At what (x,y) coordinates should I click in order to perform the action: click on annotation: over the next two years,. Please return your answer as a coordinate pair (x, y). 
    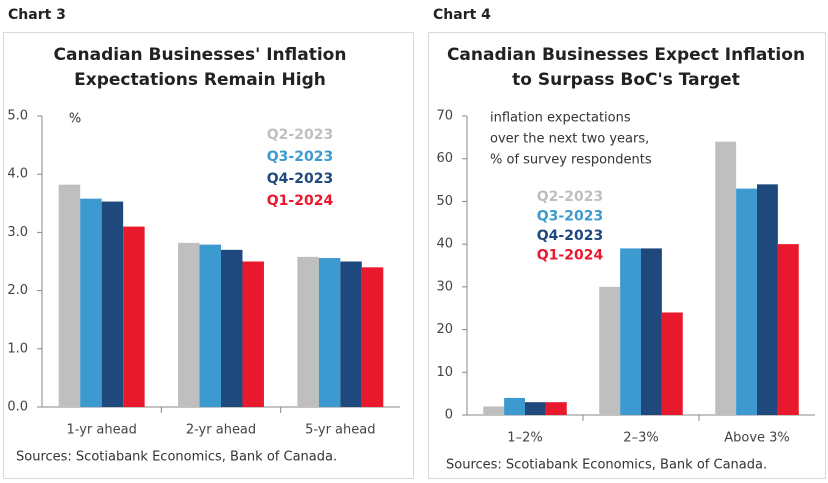
    Looking at the image, I should click on (569, 139).